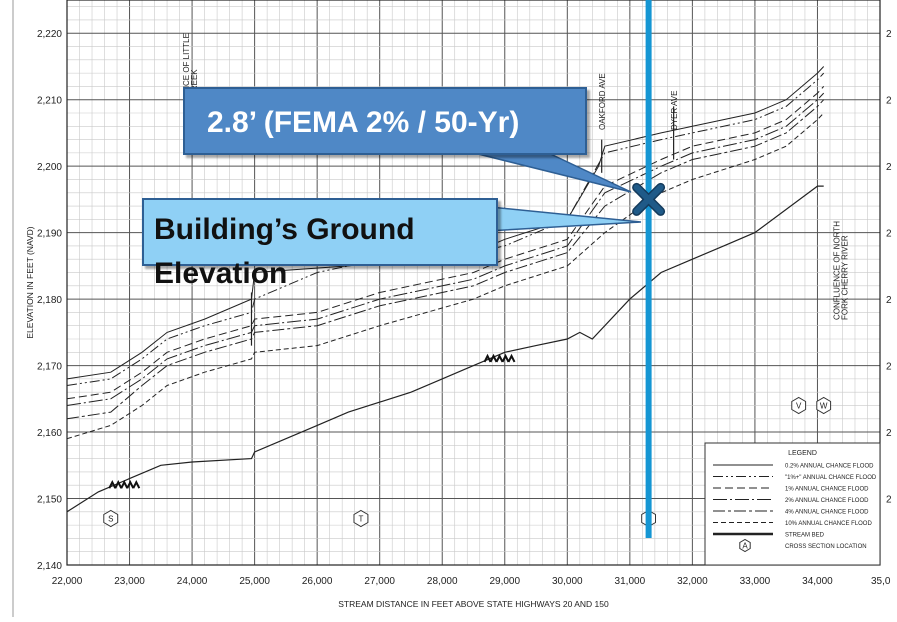  Describe the element at coordinates (567, 581) in the screenshot. I see `x-tick-label: 30,000` at that location.